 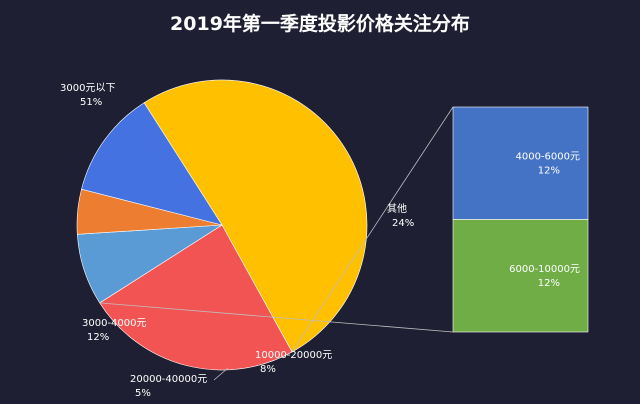 I want to click on breakdown-segment-1-label: 6000-10000元, so click(x=544, y=269).